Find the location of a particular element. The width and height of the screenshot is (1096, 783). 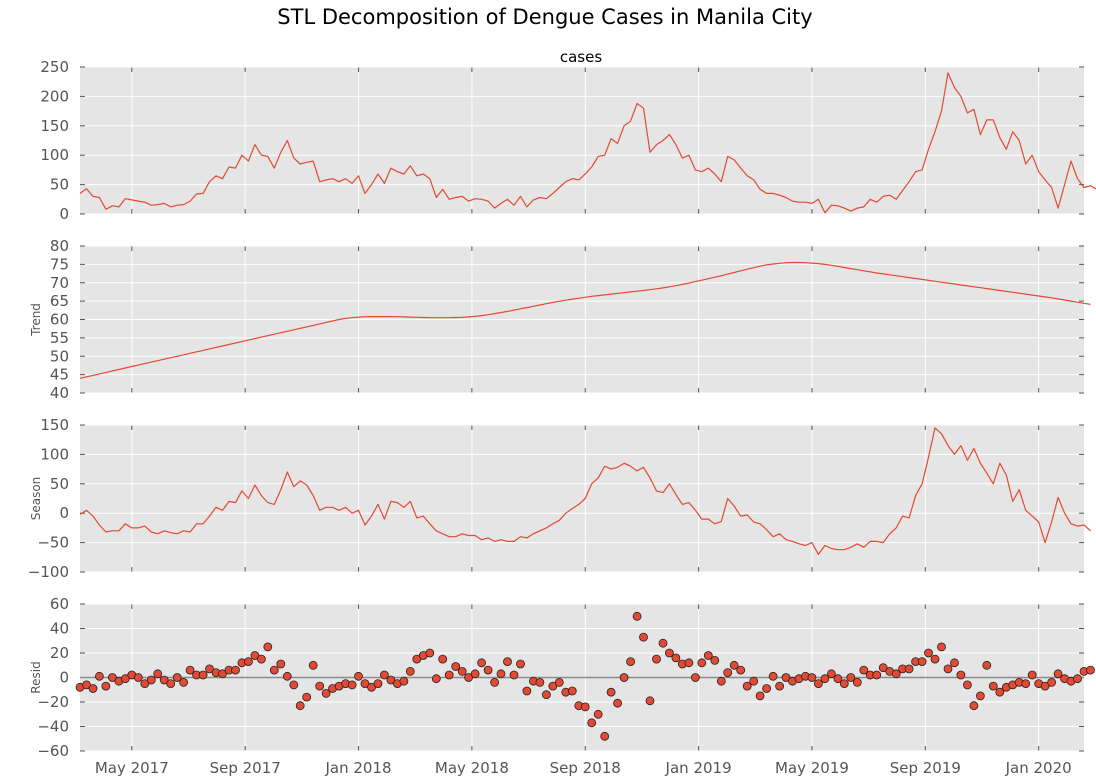

y-tick-label: 55 is located at coordinates (59, 338).